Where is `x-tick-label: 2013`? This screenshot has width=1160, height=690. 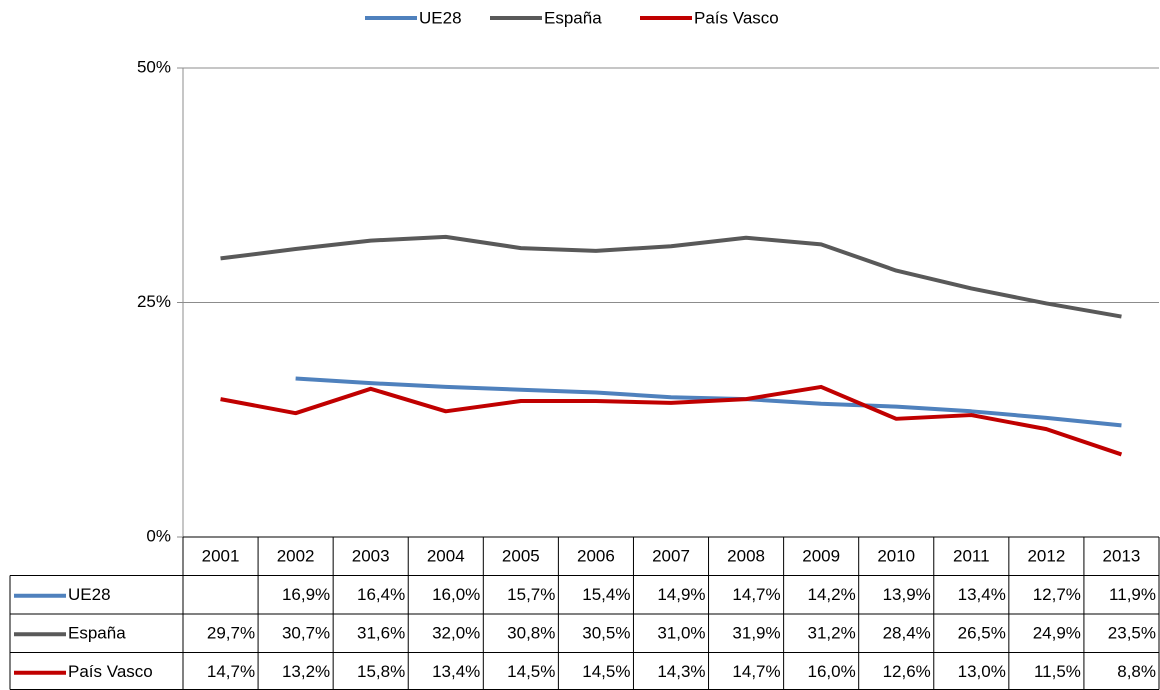
x-tick-label: 2013 is located at coordinates (1122, 556).